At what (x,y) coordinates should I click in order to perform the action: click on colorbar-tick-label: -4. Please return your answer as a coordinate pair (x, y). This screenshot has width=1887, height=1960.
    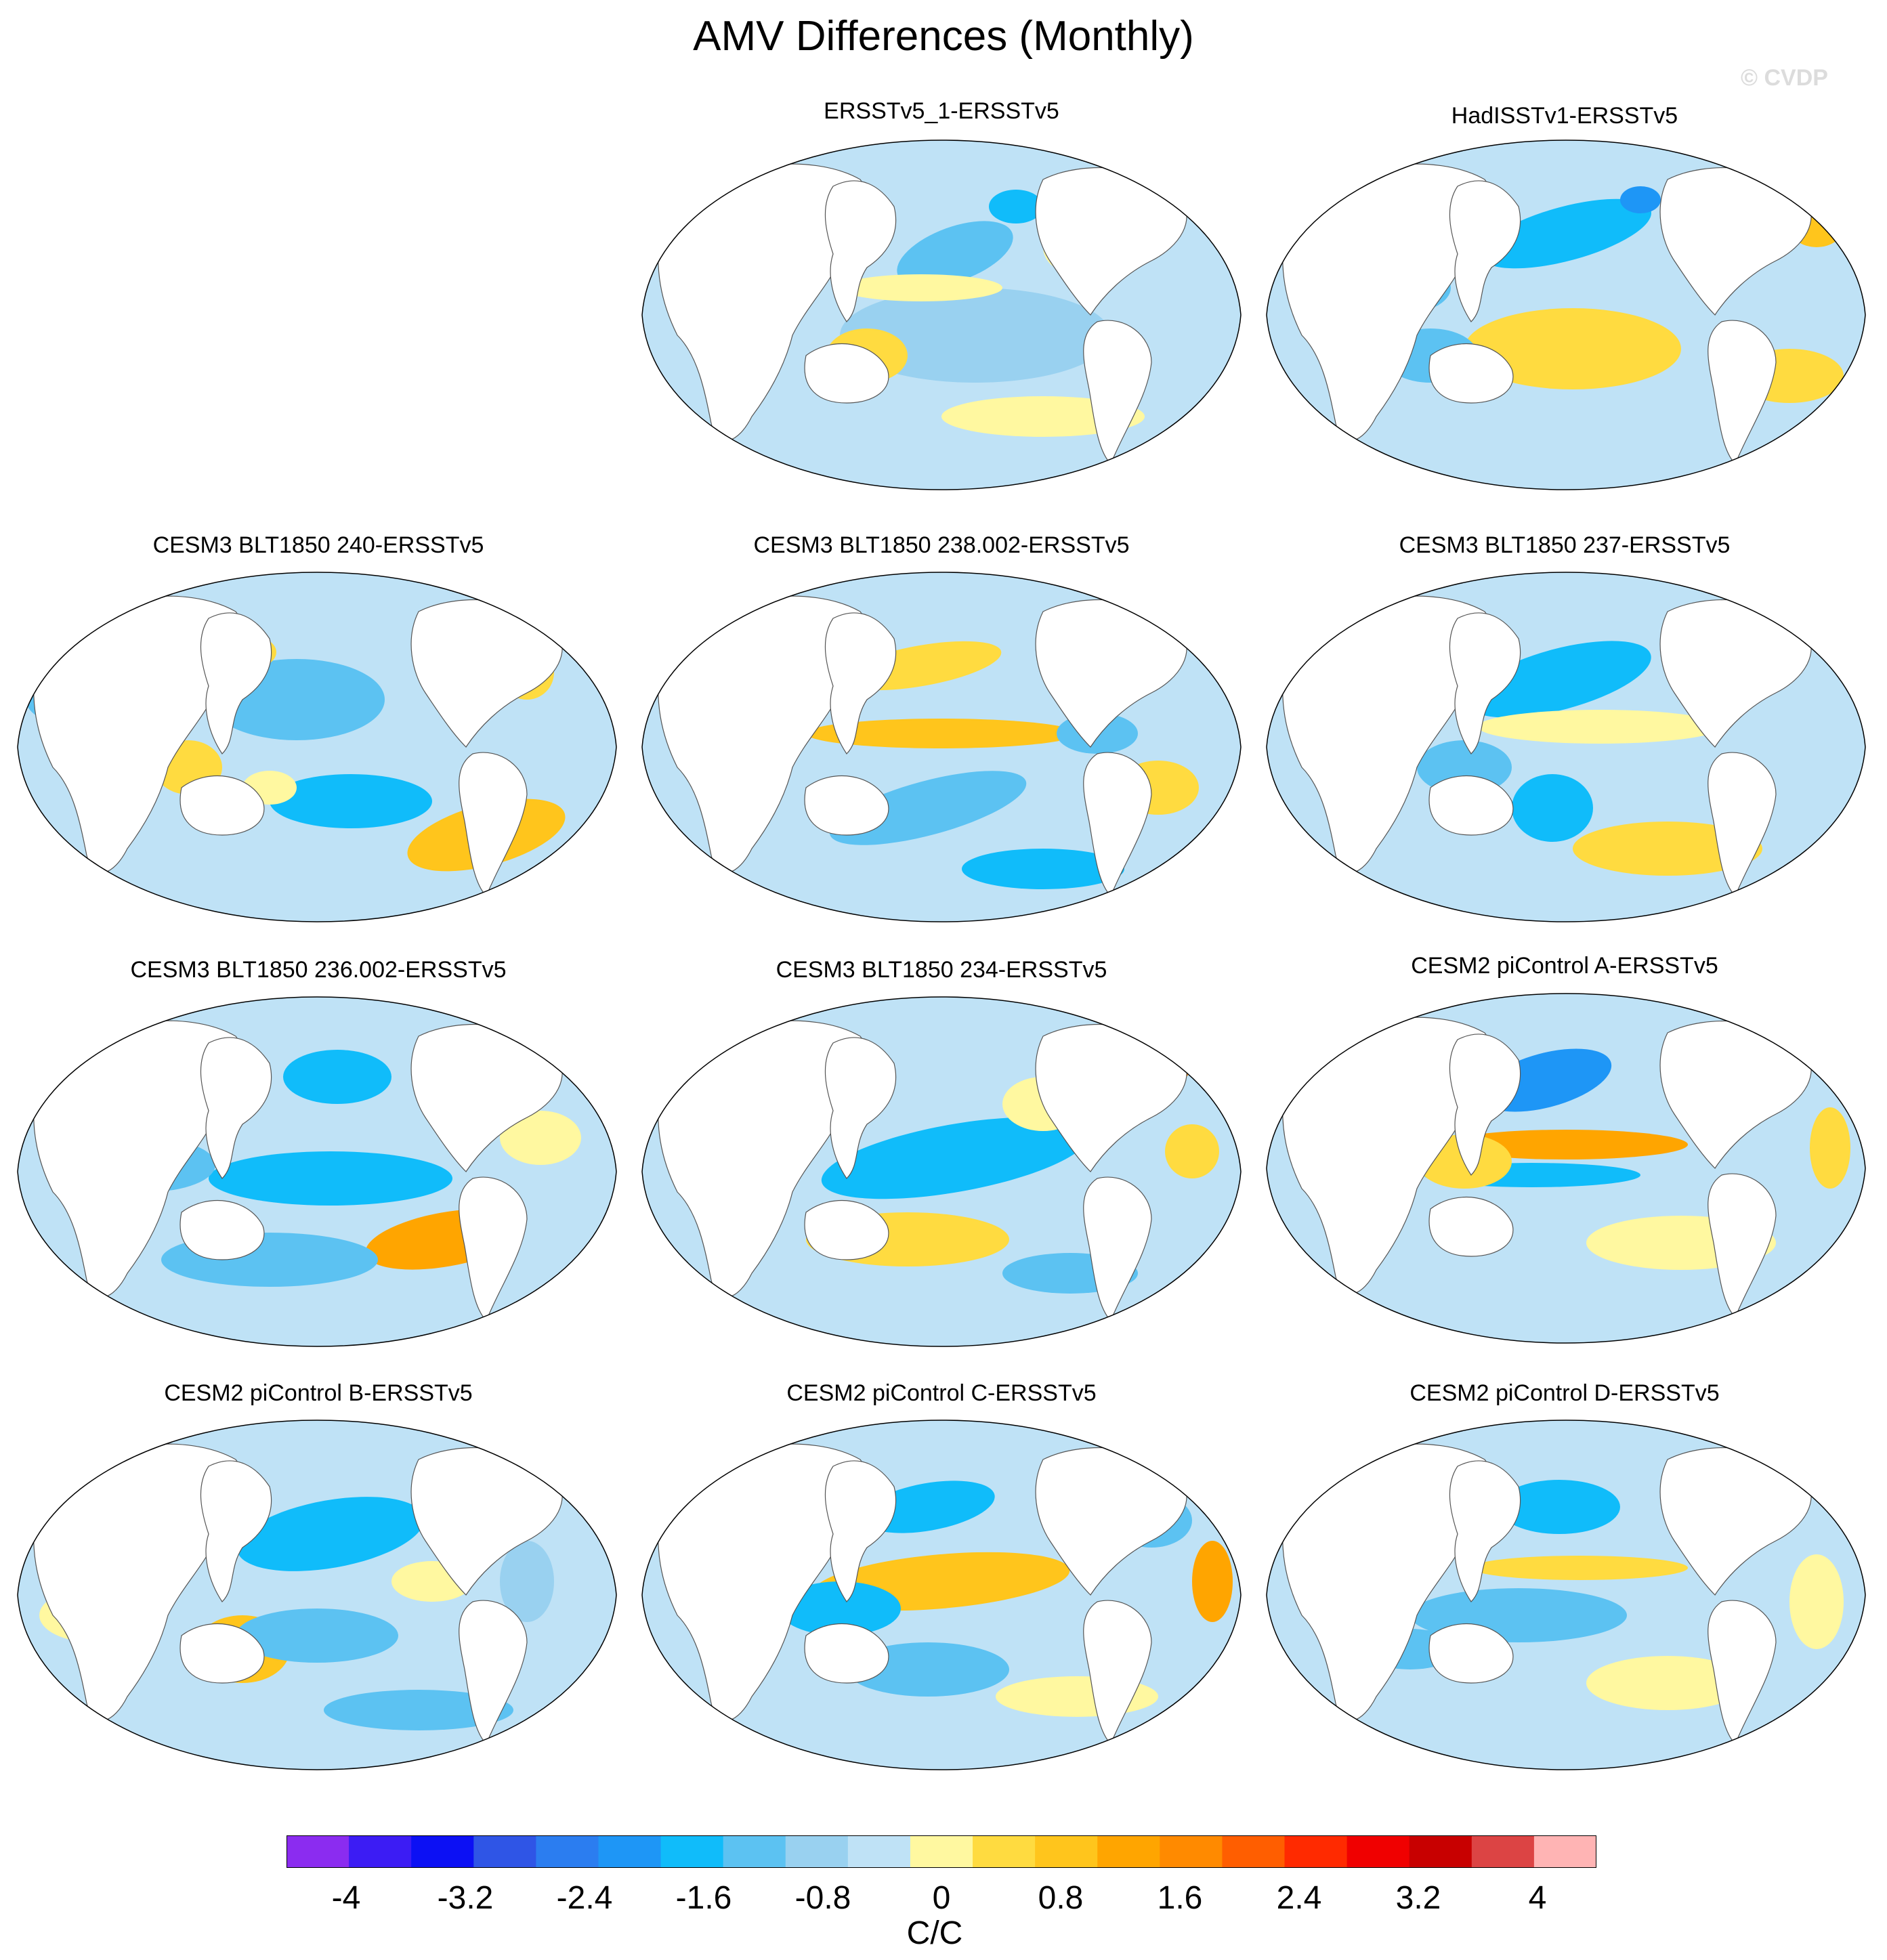
    Looking at the image, I should click on (346, 1898).